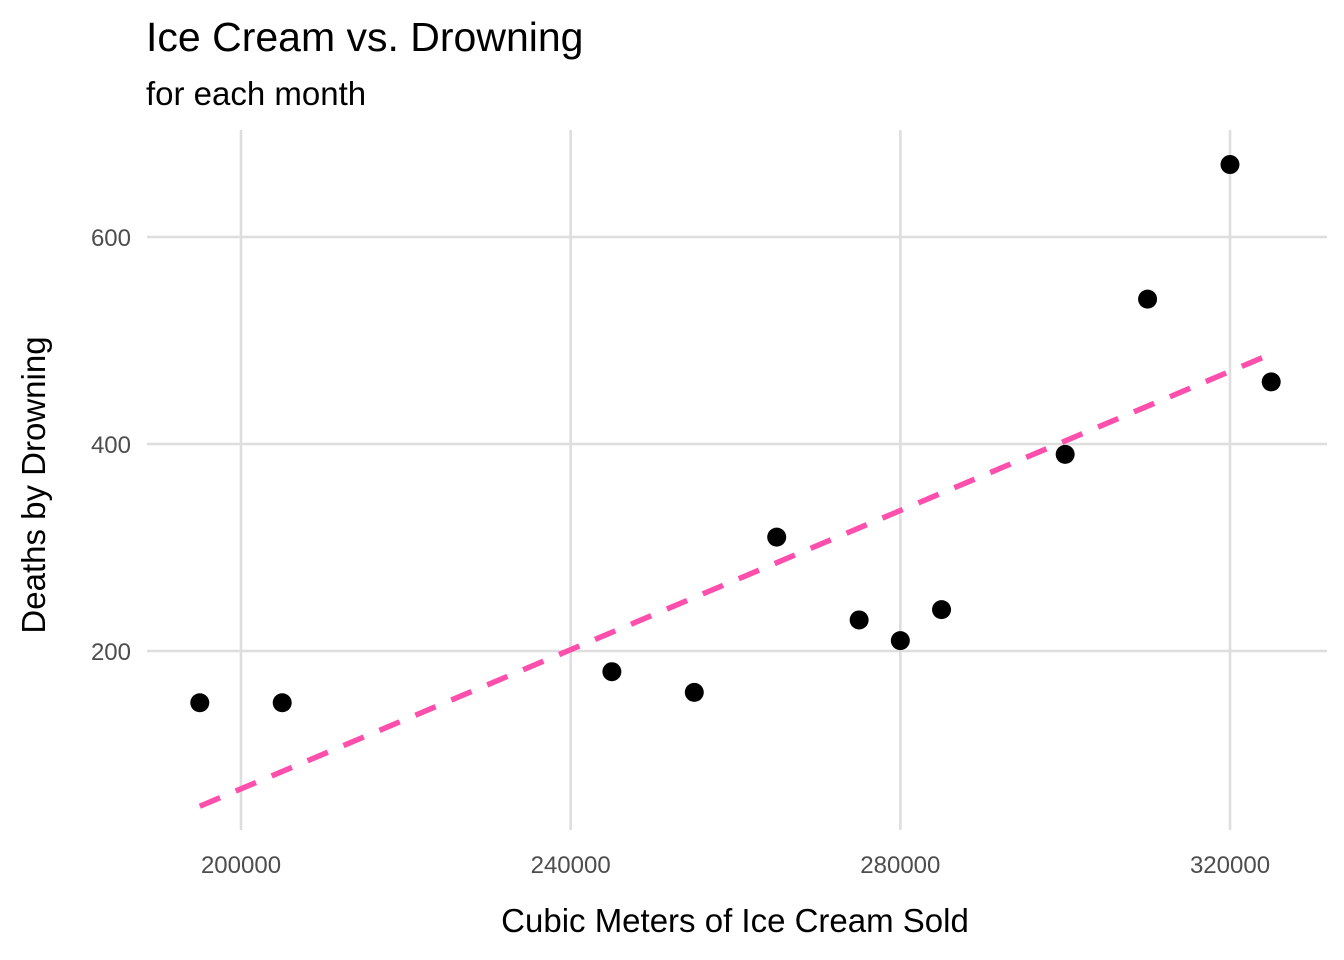  What do you see at coordinates (364, 37) in the screenshot?
I see `chart-title: Ice Cream vs. Drowning` at bounding box center [364, 37].